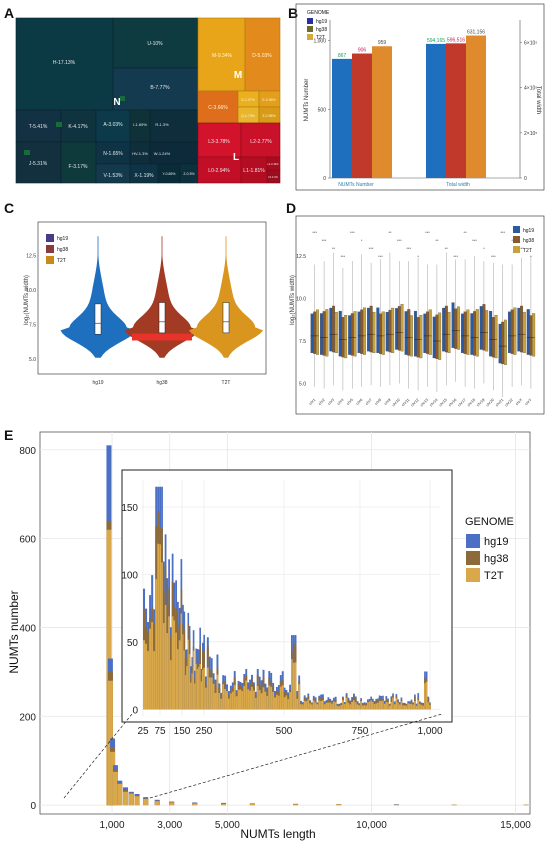 The width and height of the screenshot is (550, 845). Describe the element at coordinates (219, 171) in the screenshot. I see `treemap-tile-label: L0-2.94%` at that location.